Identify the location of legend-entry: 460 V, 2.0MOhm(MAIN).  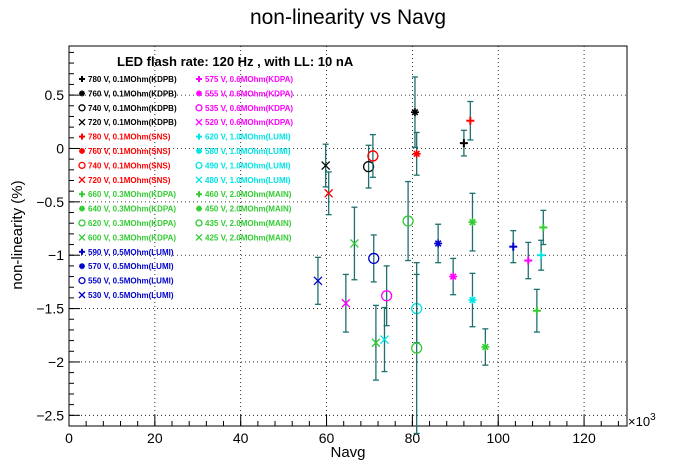
(244, 194).